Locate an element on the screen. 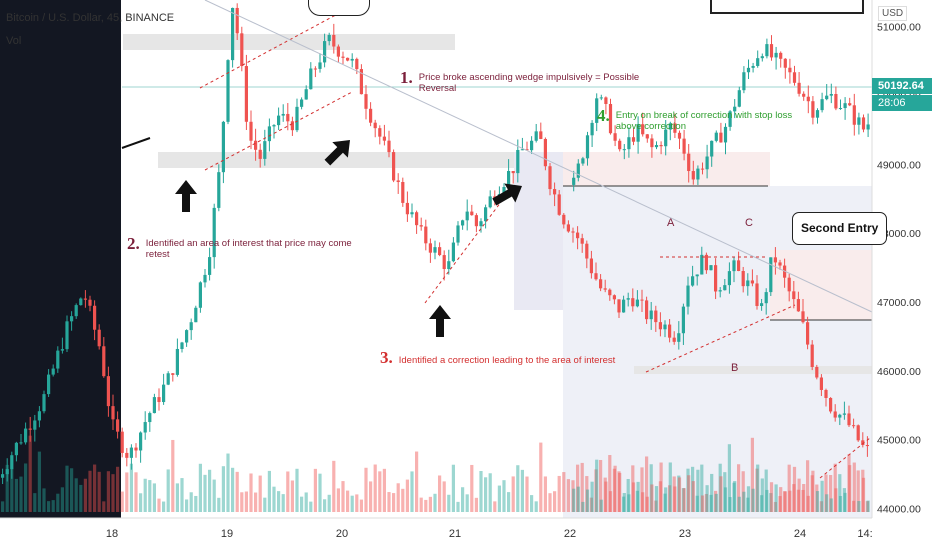 The height and width of the screenshot is (550, 932). price-tick-label: 46000.00 is located at coordinates (899, 372).